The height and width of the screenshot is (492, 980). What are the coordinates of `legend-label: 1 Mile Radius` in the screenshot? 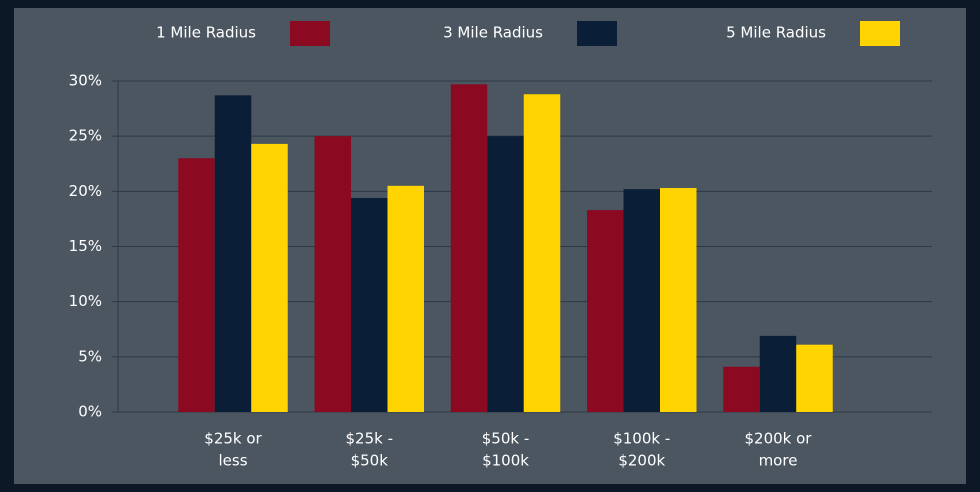 It's located at (206, 33).